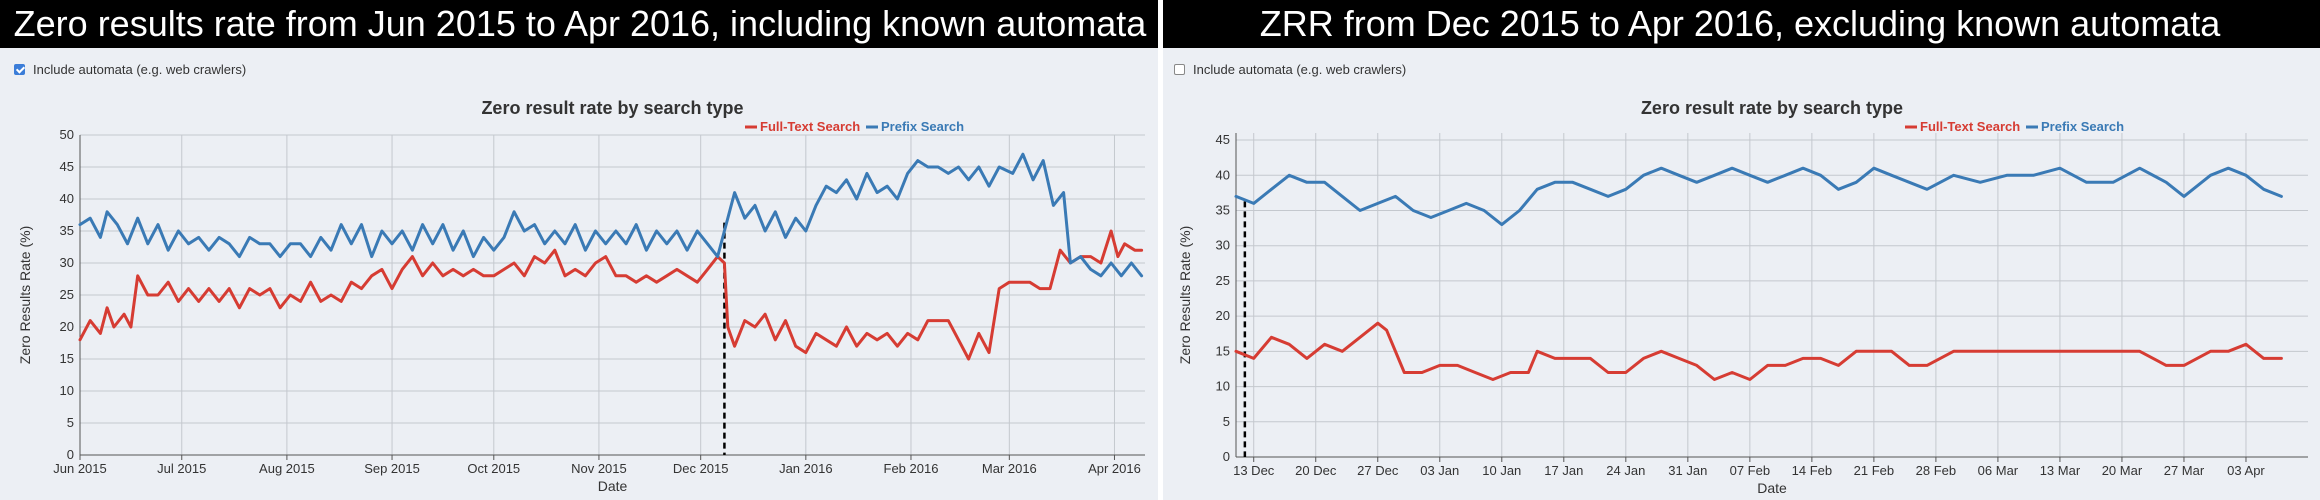 The image size is (2320, 500). What do you see at coordinates (911, 468) in the screenshot?
I see `x-tick-label: Feb 2016` at bounding box center [911, 468].